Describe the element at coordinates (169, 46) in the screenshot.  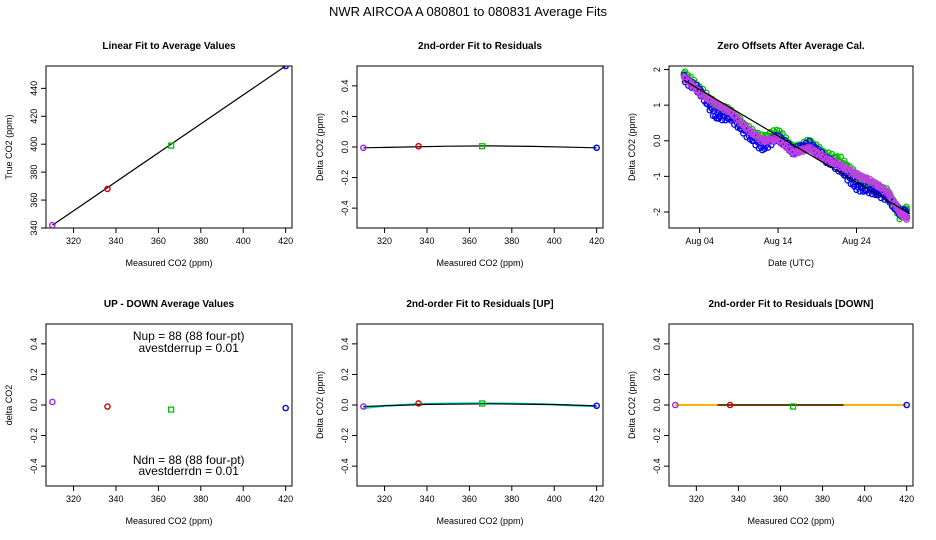
I see `panel-title: Linear Fit to Average Values` at that location.